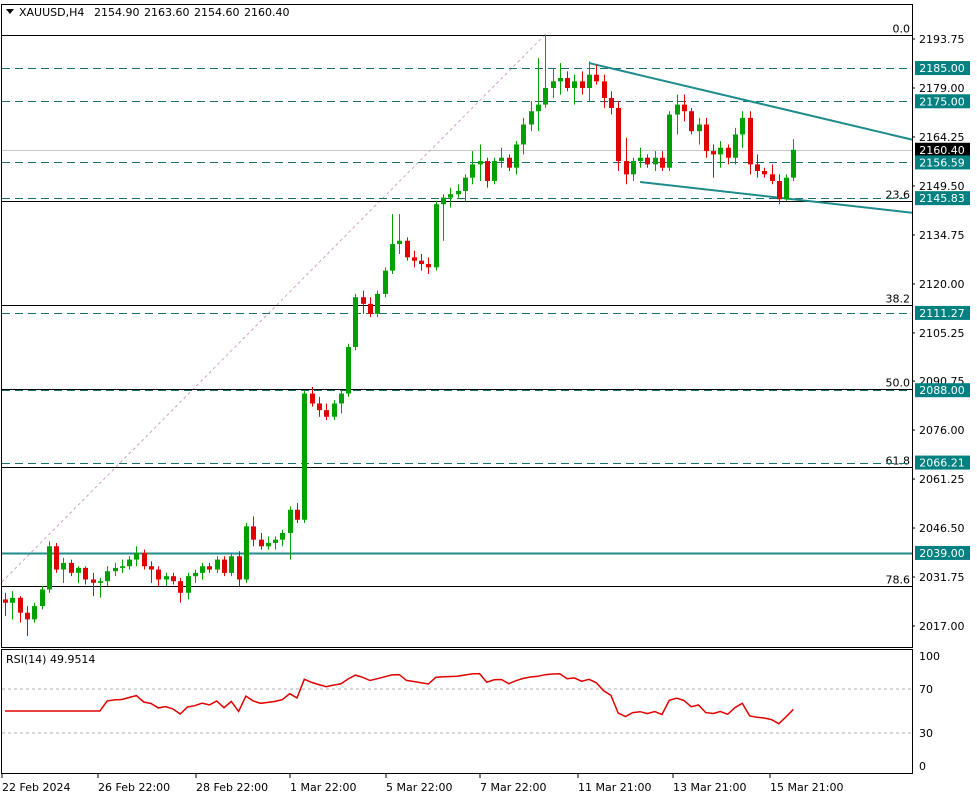 Image resolution: width=977 pixels, height=798 pixels. I want to click on rsi-indicator: 100 70 30 0, so click(471, 711).